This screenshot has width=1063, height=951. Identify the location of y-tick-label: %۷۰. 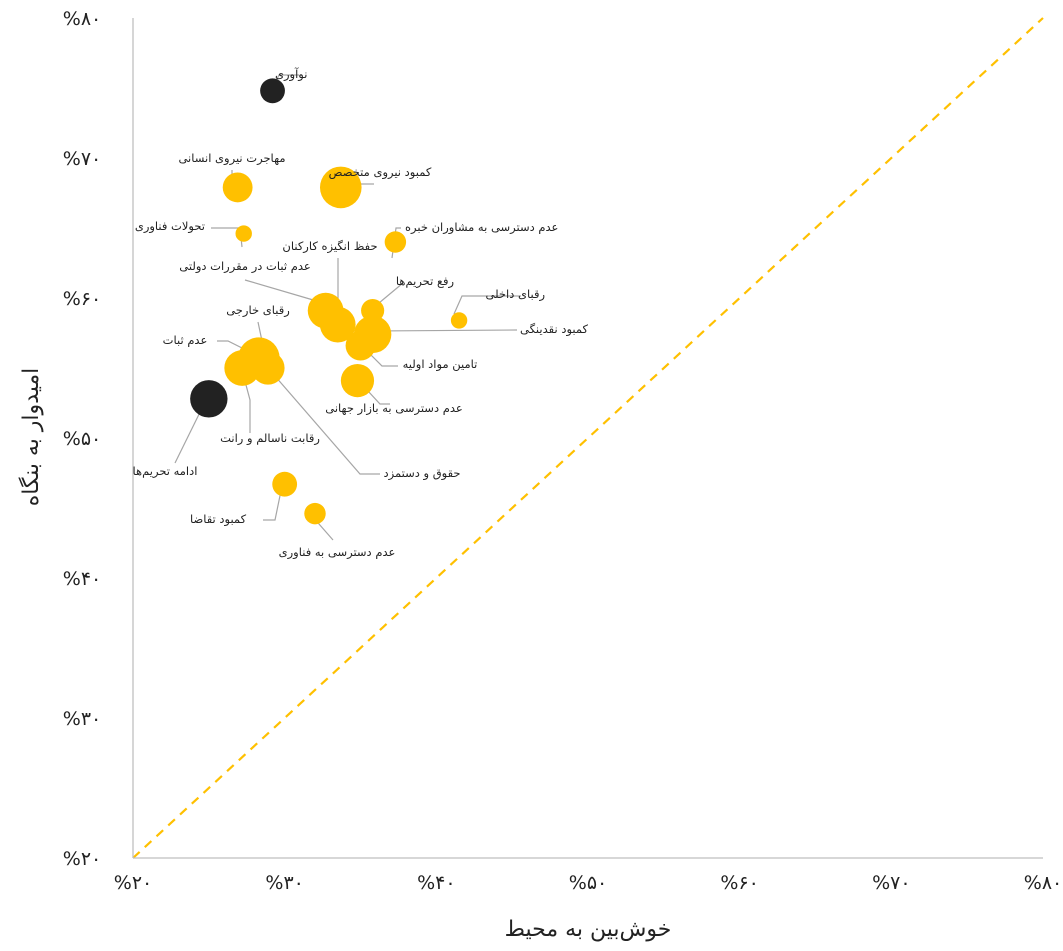
(82, 159).